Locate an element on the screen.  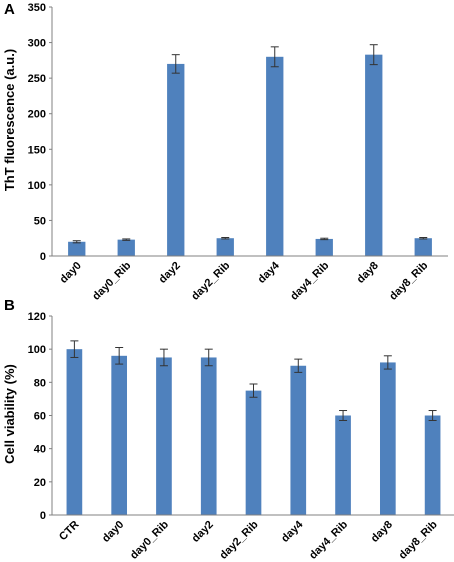
panel-b-y-axis-label: Cell viability (%) is located at coordinates (9, 414).